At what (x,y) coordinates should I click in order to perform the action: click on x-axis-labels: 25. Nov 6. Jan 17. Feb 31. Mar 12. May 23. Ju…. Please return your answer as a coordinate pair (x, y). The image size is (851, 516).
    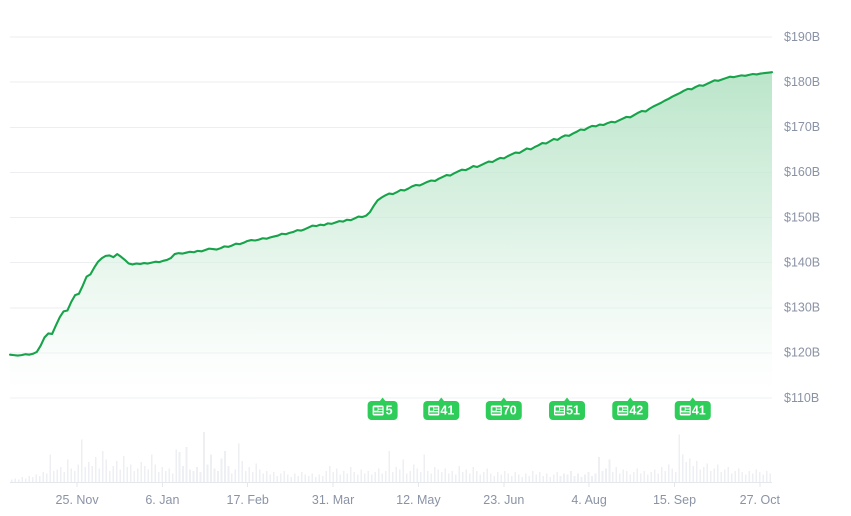
    Looking at the image, I should click on (418, 500).